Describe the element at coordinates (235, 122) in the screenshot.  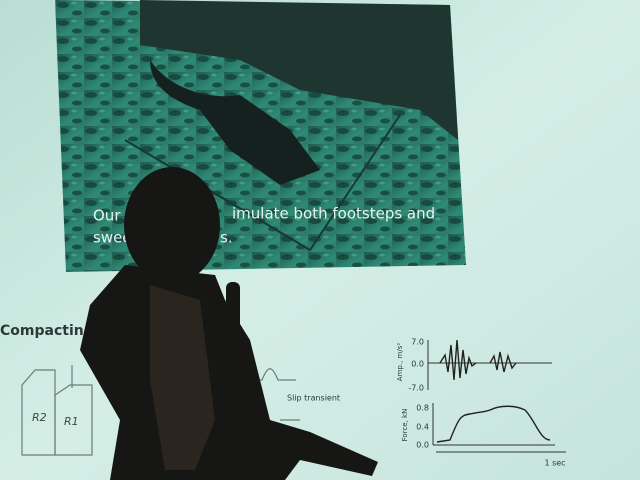
I see `foot` at that location.